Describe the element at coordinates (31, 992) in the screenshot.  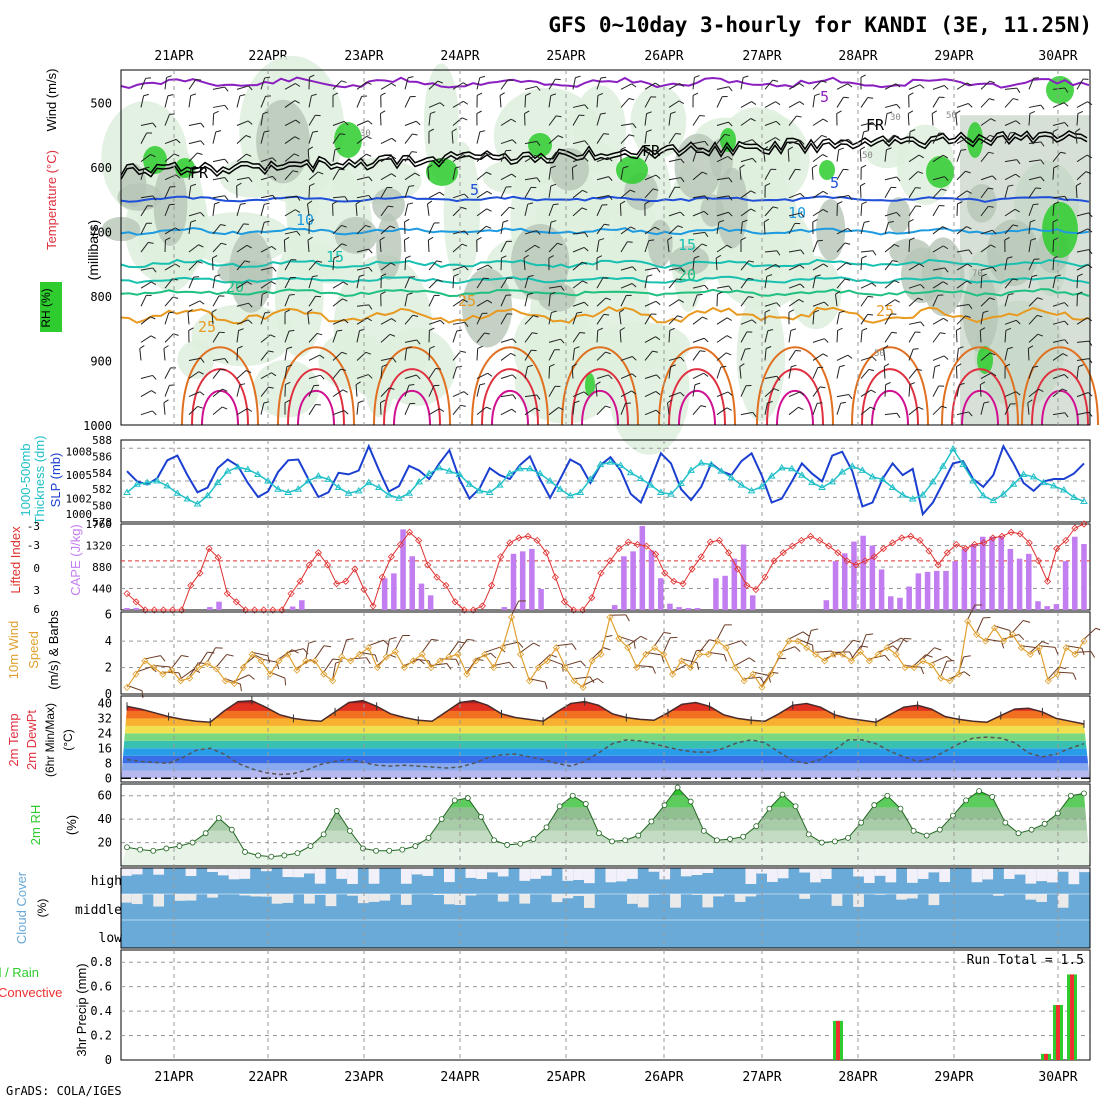
I see `precip-legend-convective: Convective` at that location.